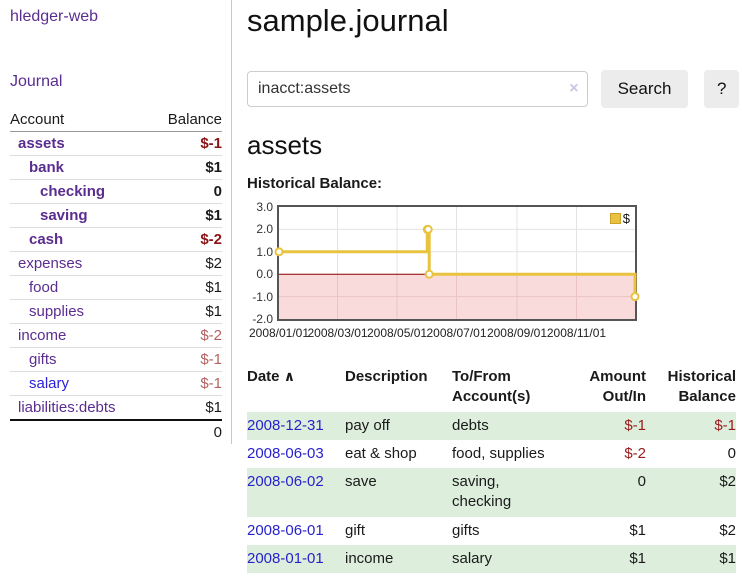  Describe the element at coordinates (73, 191) in the screenshot. I see `account-link: checking` at that location.